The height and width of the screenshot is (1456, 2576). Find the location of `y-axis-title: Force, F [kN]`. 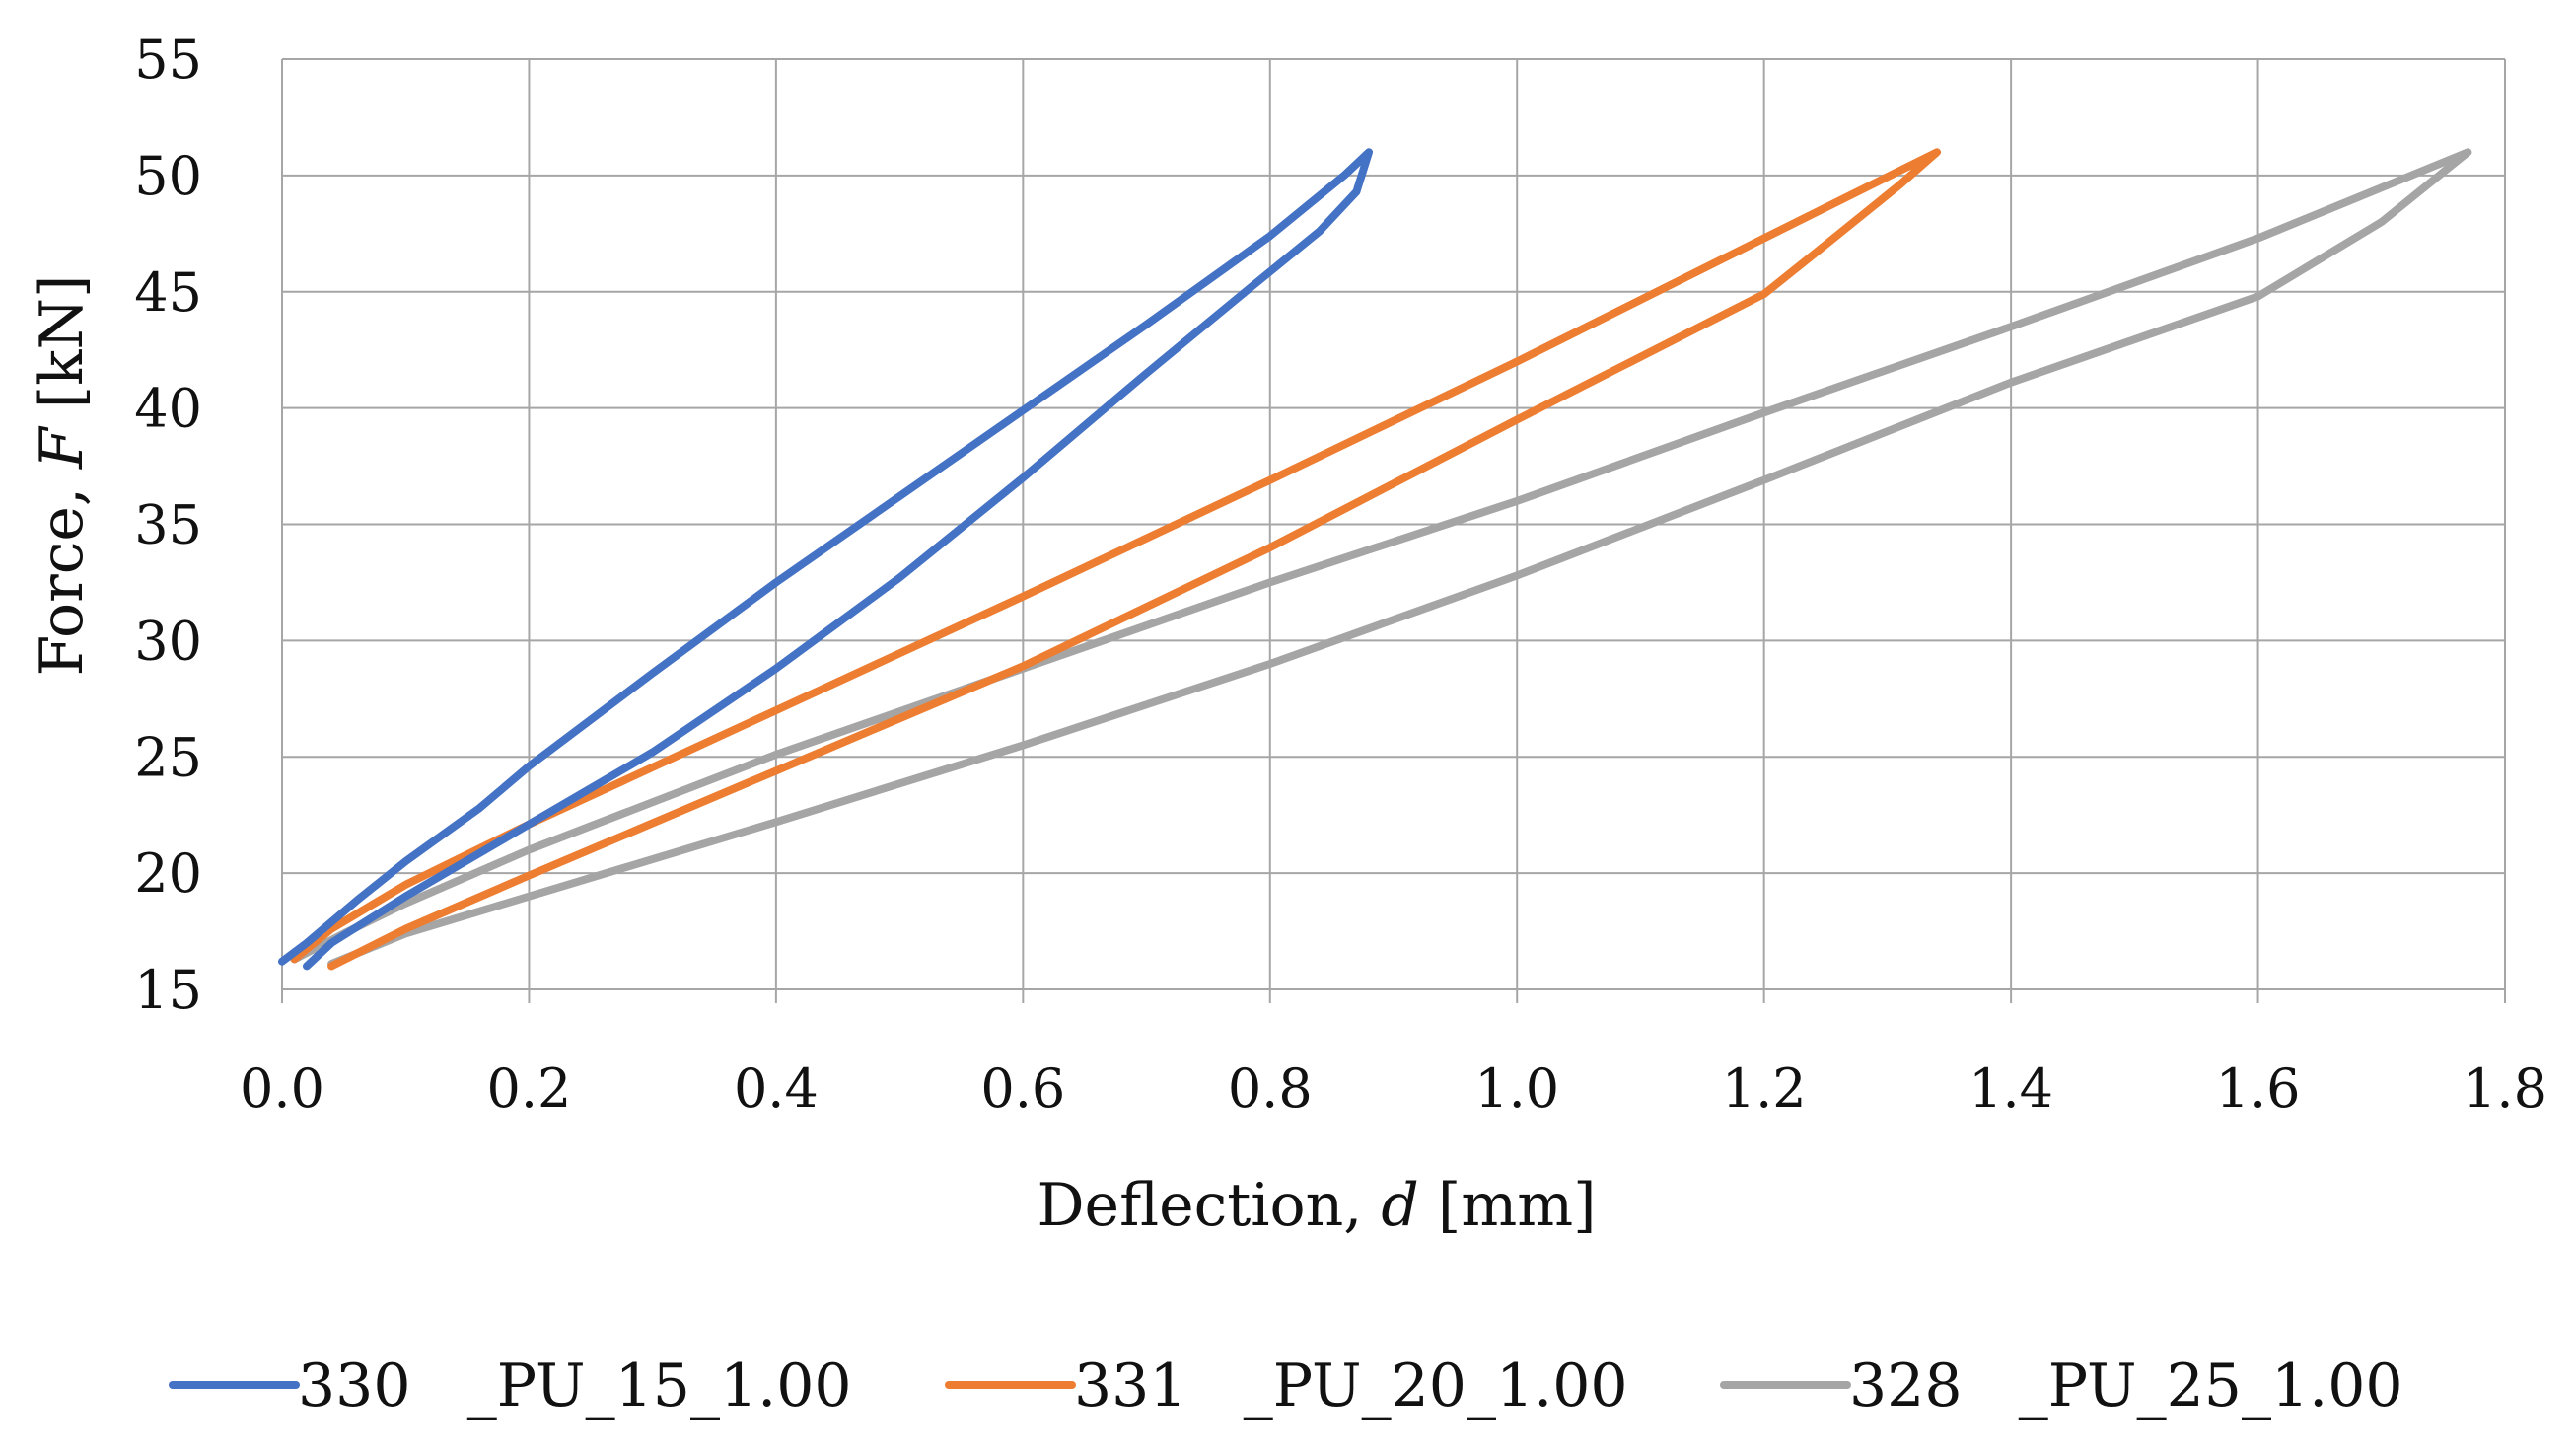

y-axis-title: Force, F [kN] is located at coordinates (63, 476).